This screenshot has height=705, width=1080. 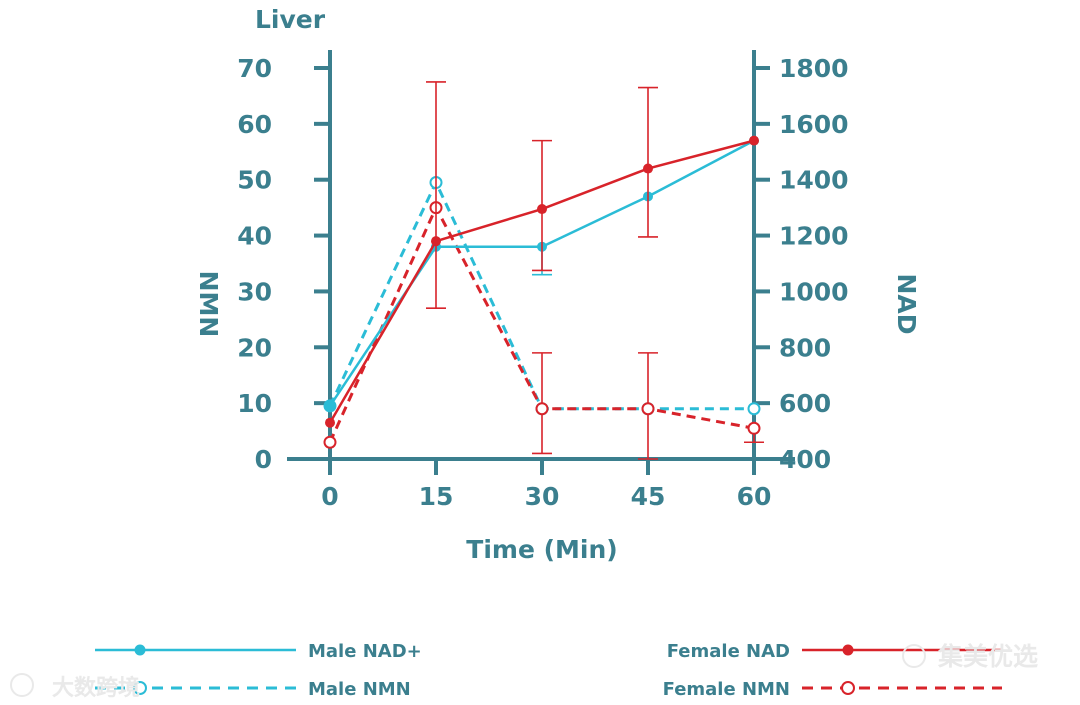 I want to click on left-tick-label: 60, so click(x=254, y=124).